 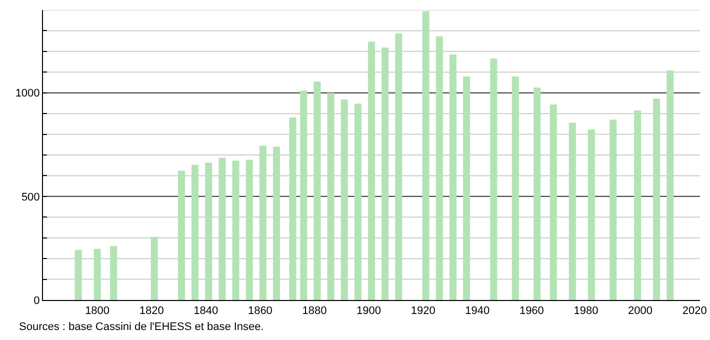 I want to click on x-tick-label: 1960, so click(x=531, y=311).